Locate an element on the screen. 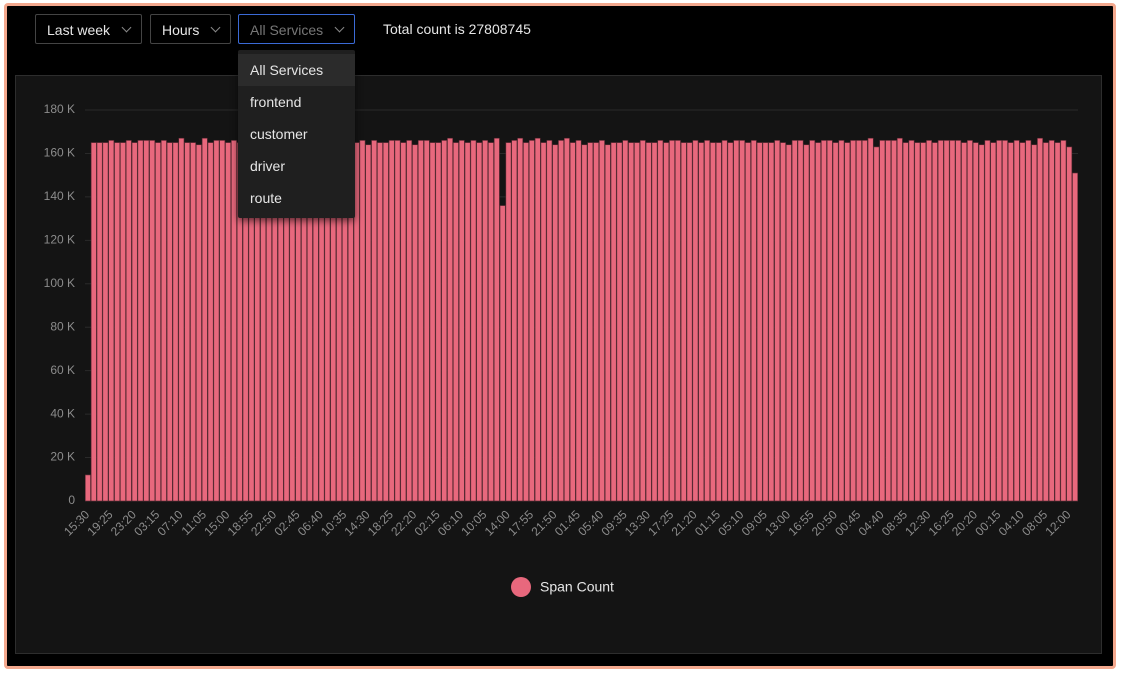 The height and width of the screenshot is (675, 1122). range-select: Last week is located at coordinates (88, 29).